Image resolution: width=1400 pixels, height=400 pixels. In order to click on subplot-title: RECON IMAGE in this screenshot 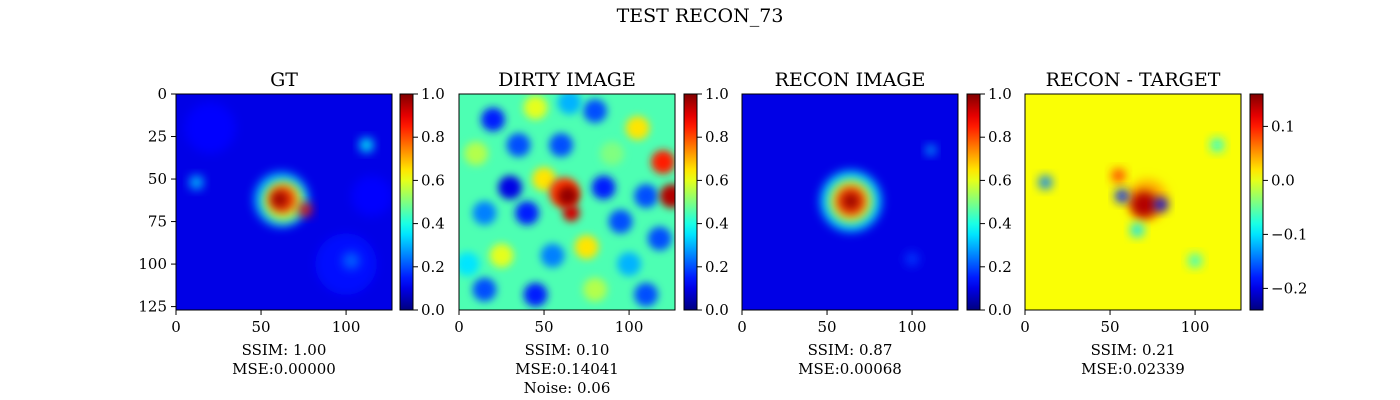, I will do `click(850, 80)`.